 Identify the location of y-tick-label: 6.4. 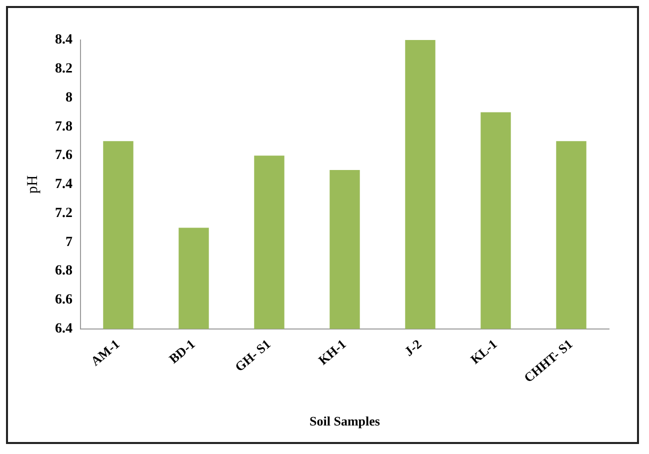
(63, 329).